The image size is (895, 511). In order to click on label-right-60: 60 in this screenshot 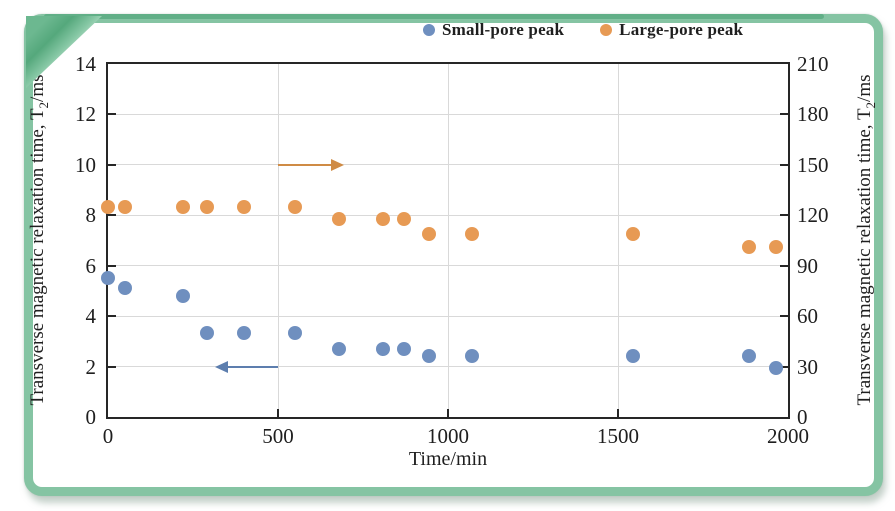, I will do `click(807, 316)`.